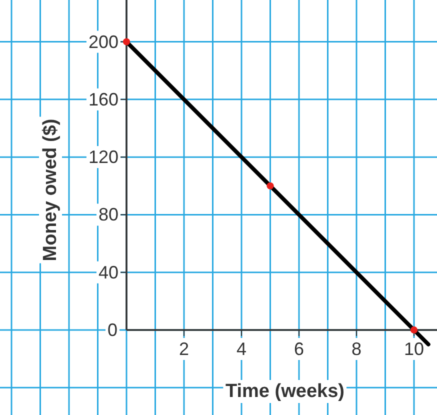  What do you see at coordinates (103, 99) in the screenshot?
I see `y-tick-label: 160` at bounding box center [103, 99].